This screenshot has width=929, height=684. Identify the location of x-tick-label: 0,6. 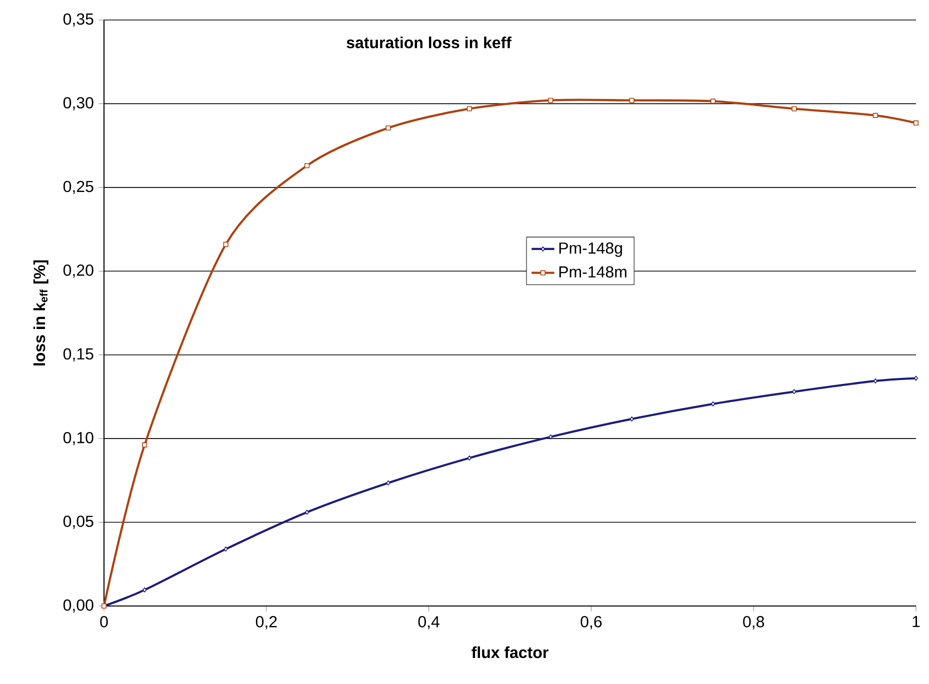
(591, 623).